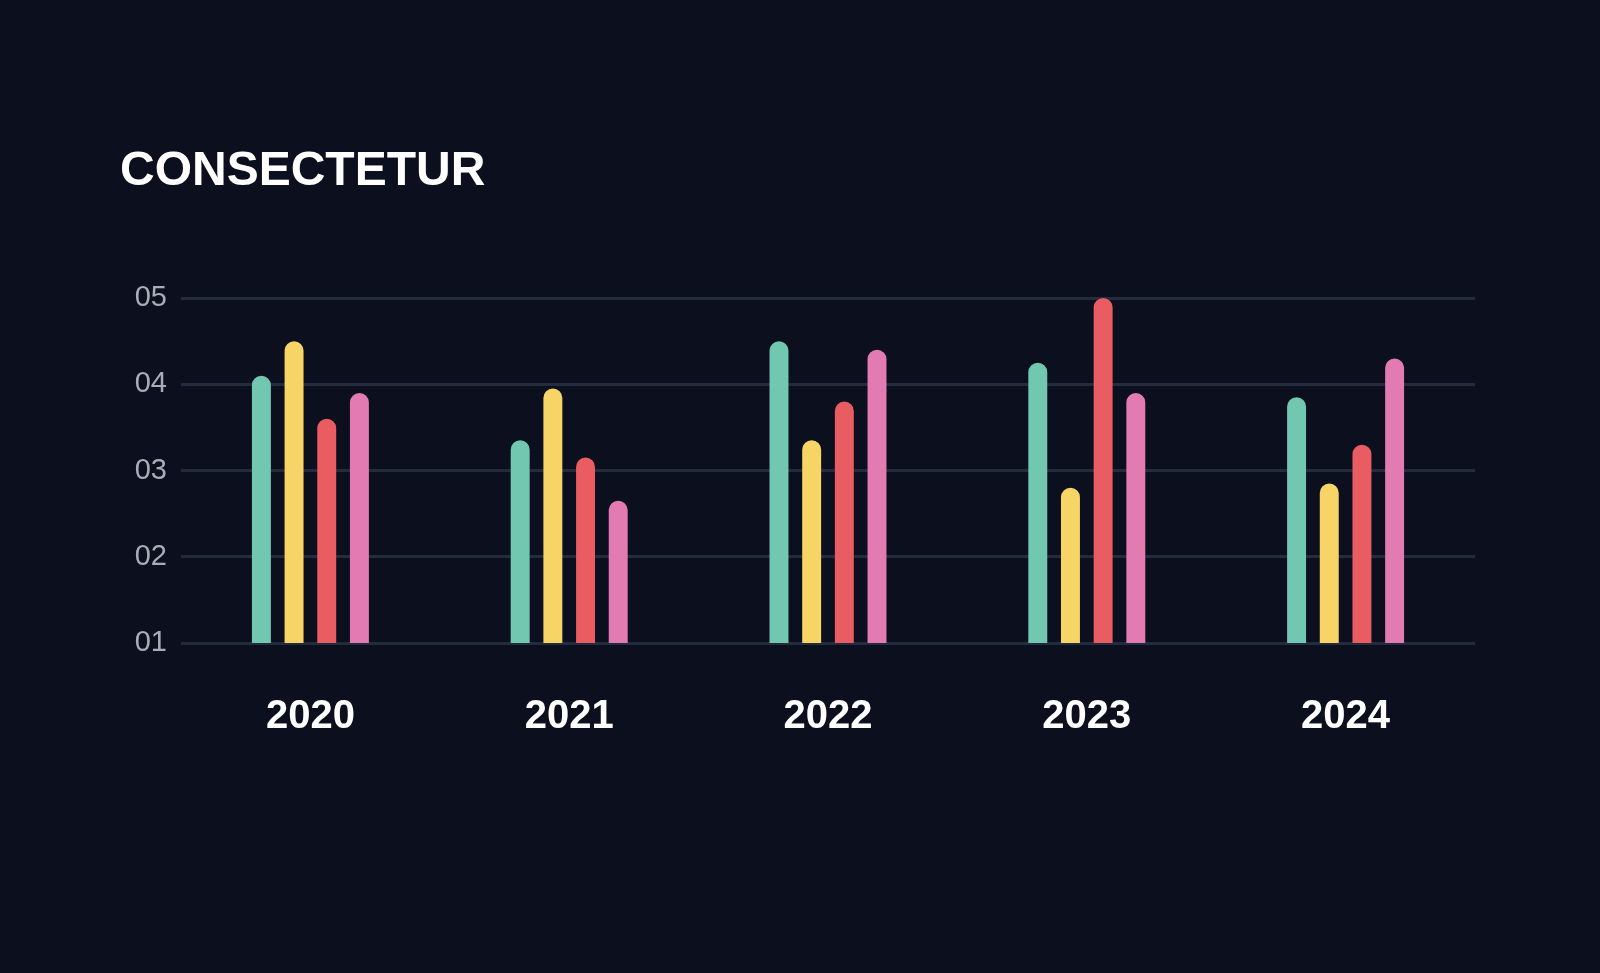 The width and height of the screenshot is (1600, 973). What do you see at coordinates (303, 169) in the screenshot?
I see `chart-title: CONSECTETUR` at bounding box center [303, 169].